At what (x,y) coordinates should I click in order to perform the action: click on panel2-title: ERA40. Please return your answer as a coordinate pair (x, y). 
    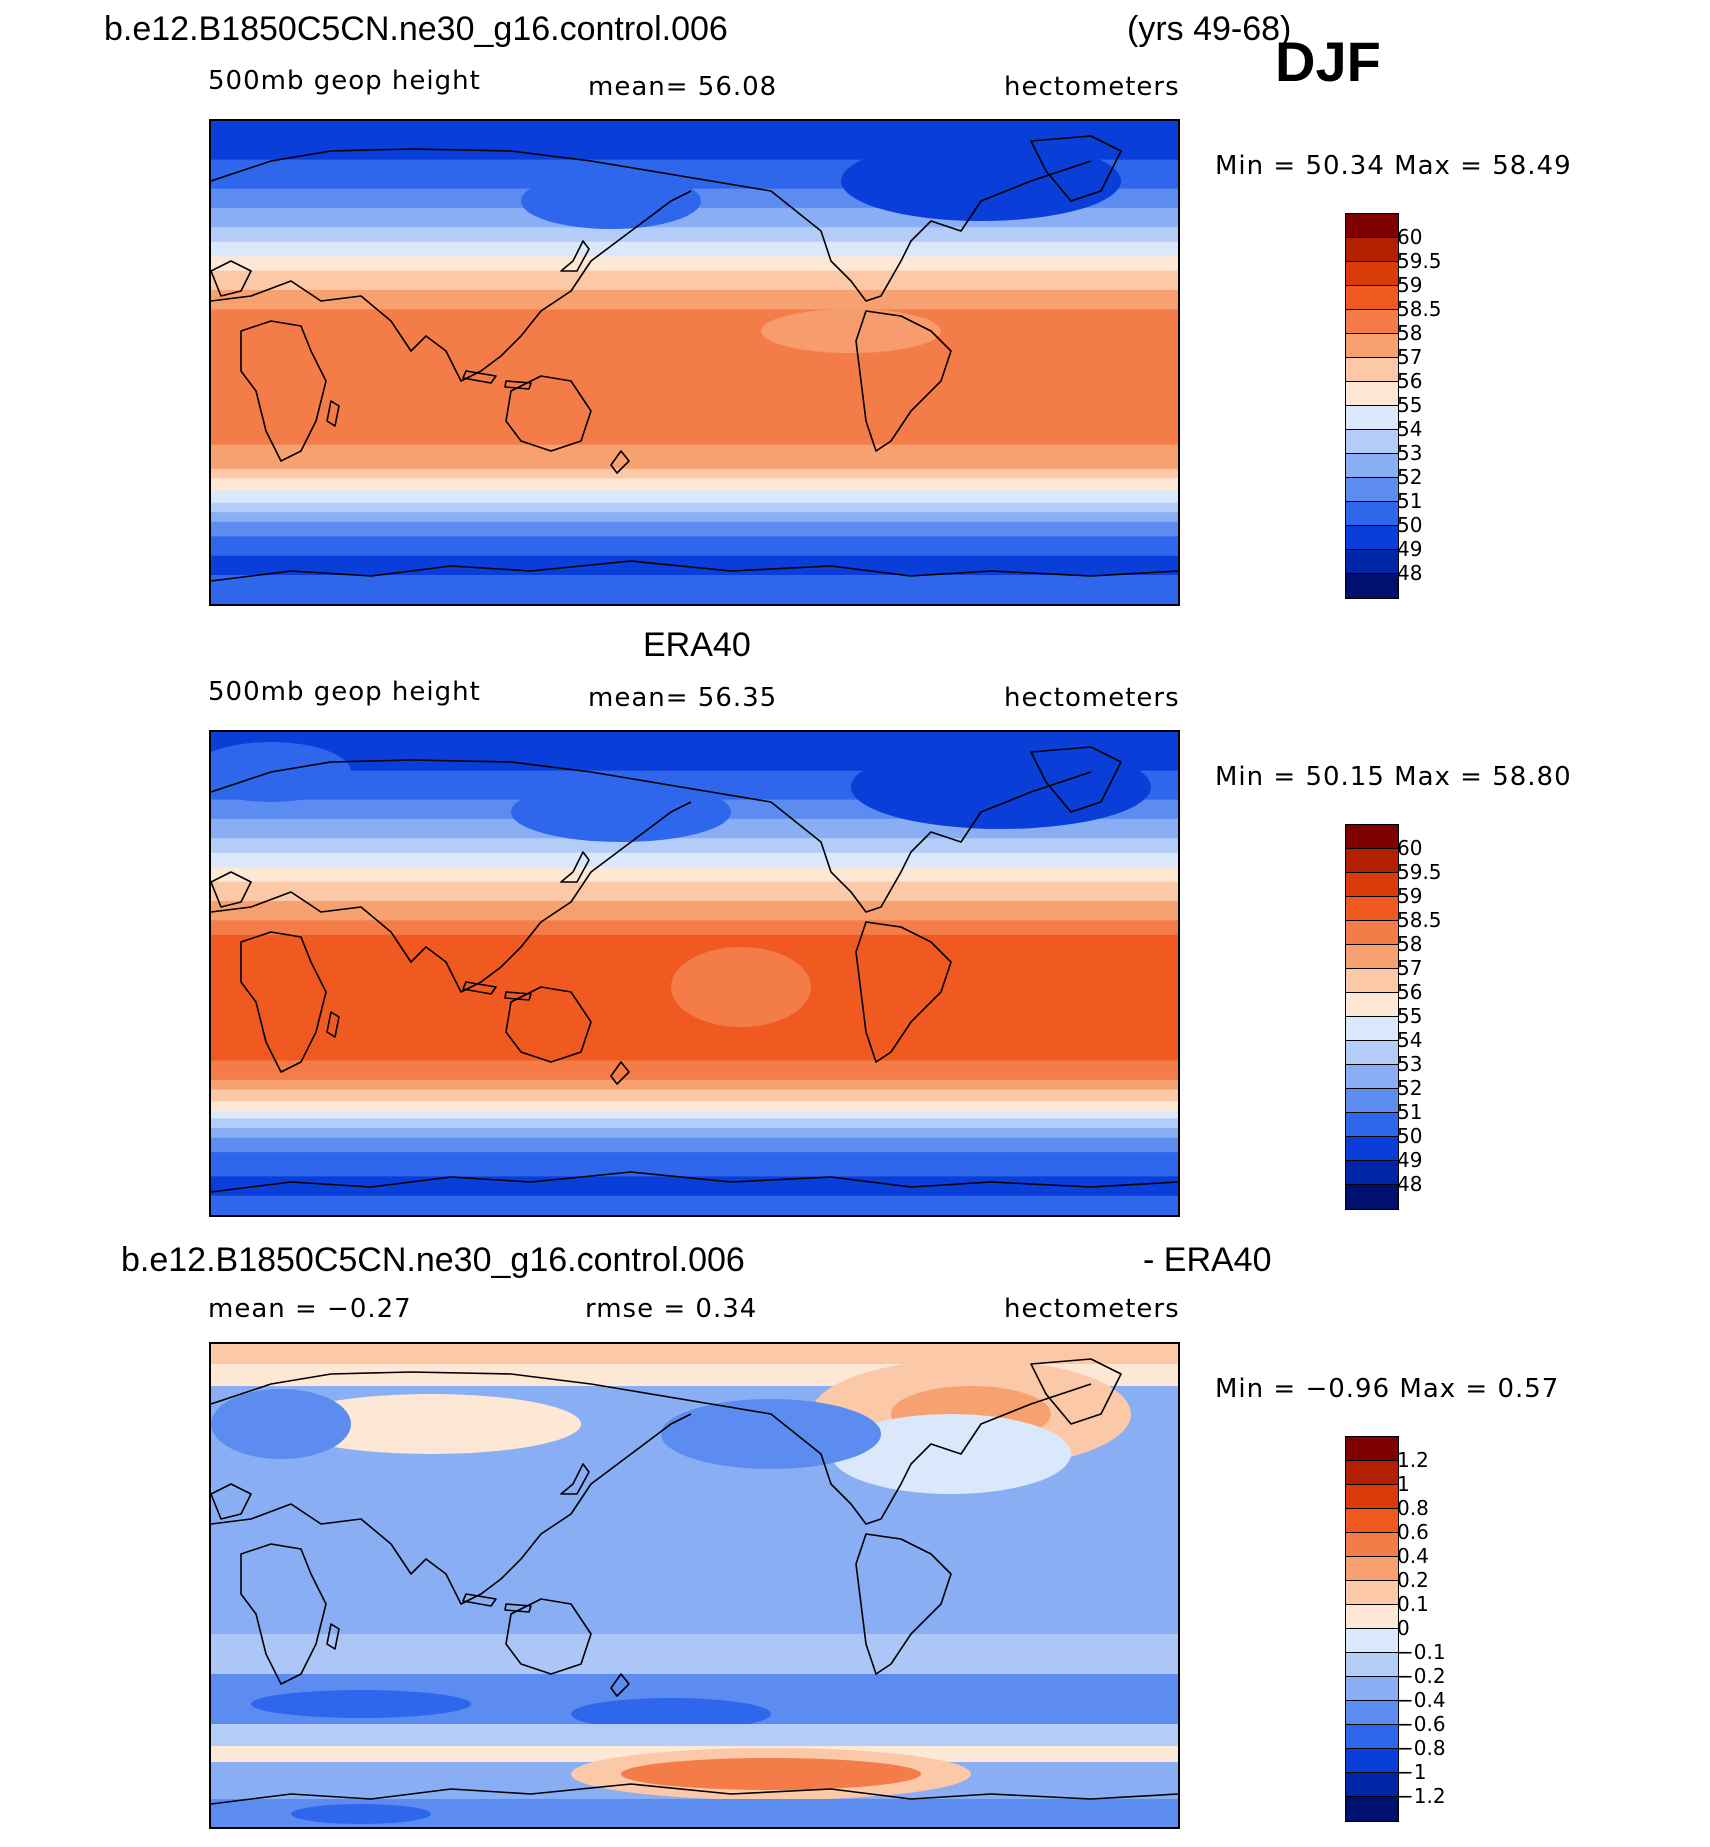
    Looking at the image, I should click on (697, 645).